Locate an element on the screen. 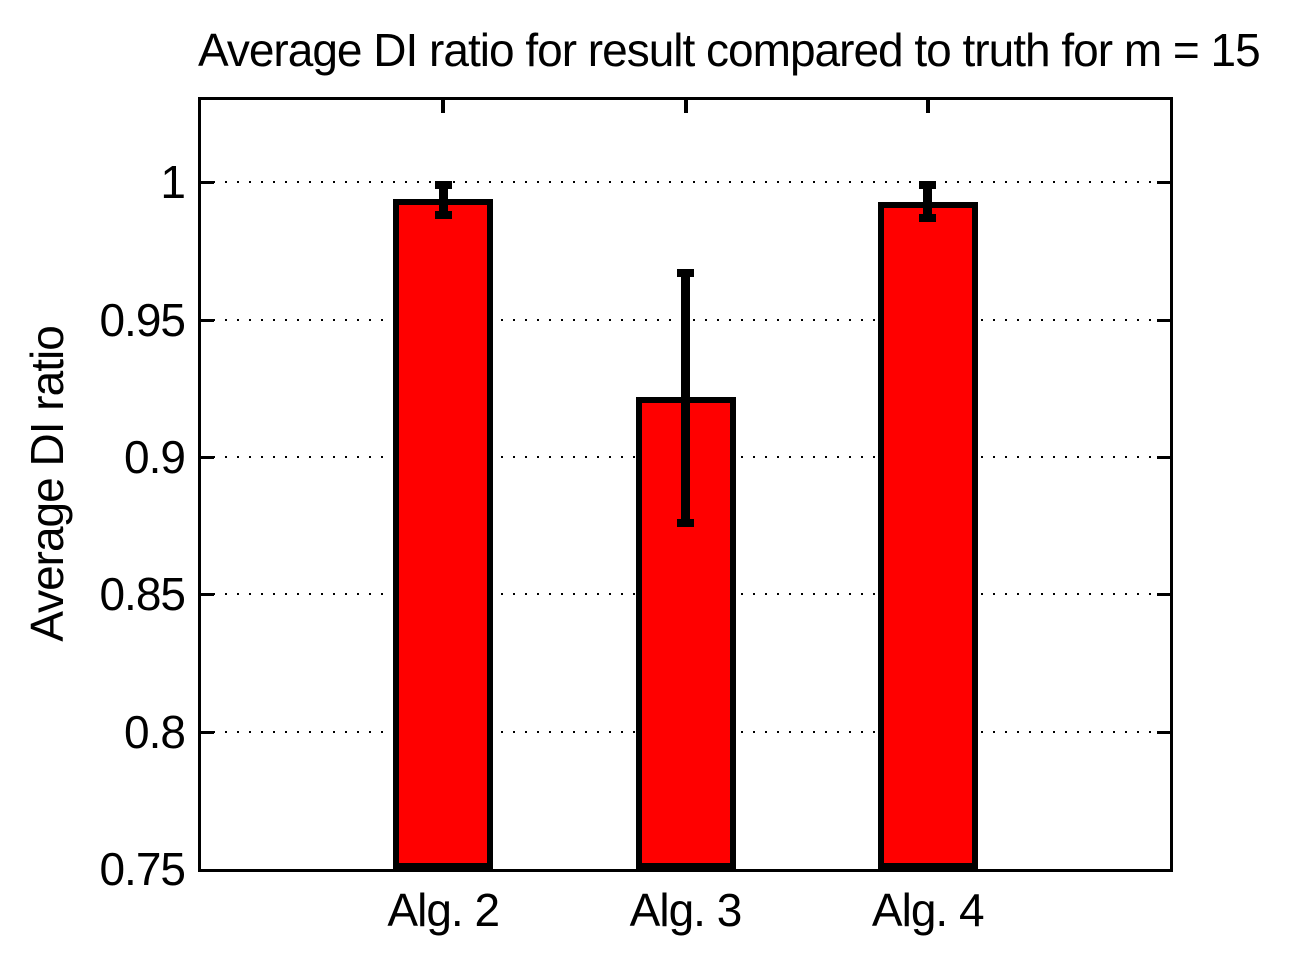 The width and height of the screenshot is (1308, 956). x-tick-label: Alg. 4 is located at coordinates (928, 910).